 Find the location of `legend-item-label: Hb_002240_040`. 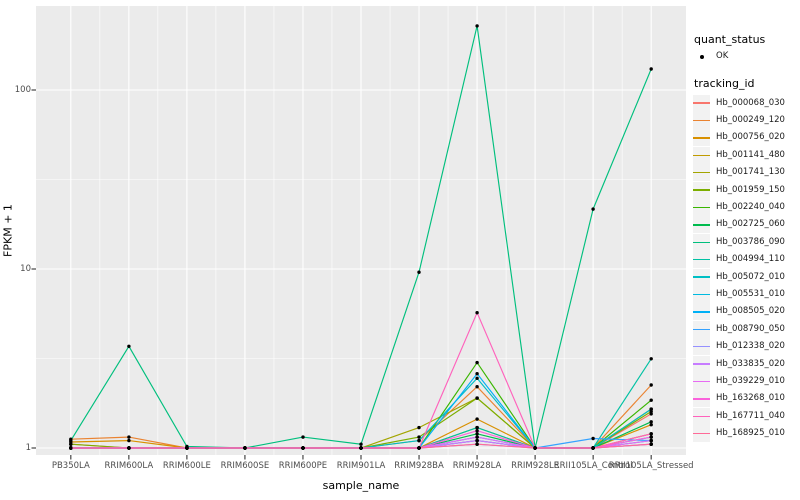

legend-item-label: Hb_002240_040 is located at coordinates (750, 207).